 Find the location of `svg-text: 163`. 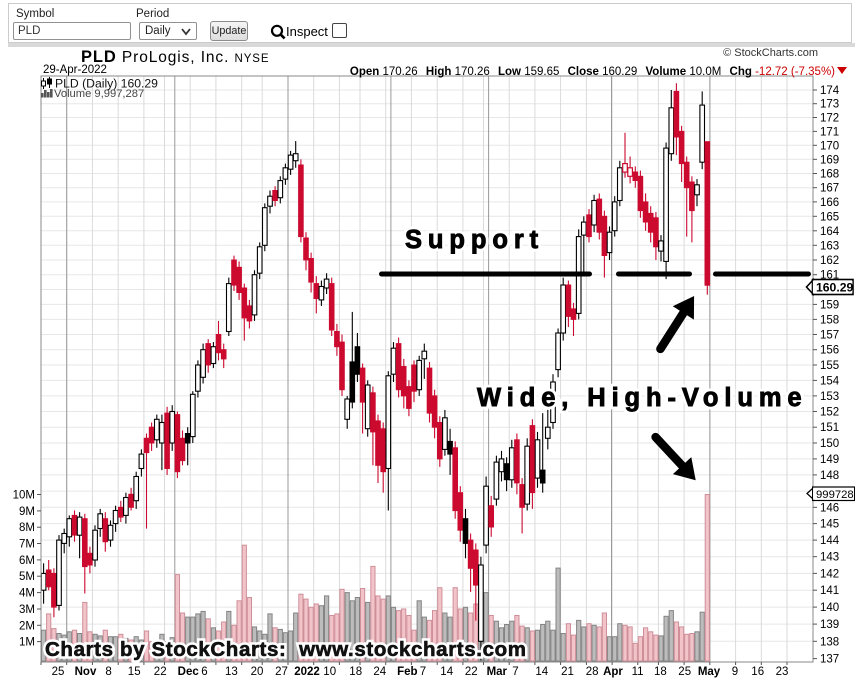

svg-text: 163 is located at coordinates (829, 246).